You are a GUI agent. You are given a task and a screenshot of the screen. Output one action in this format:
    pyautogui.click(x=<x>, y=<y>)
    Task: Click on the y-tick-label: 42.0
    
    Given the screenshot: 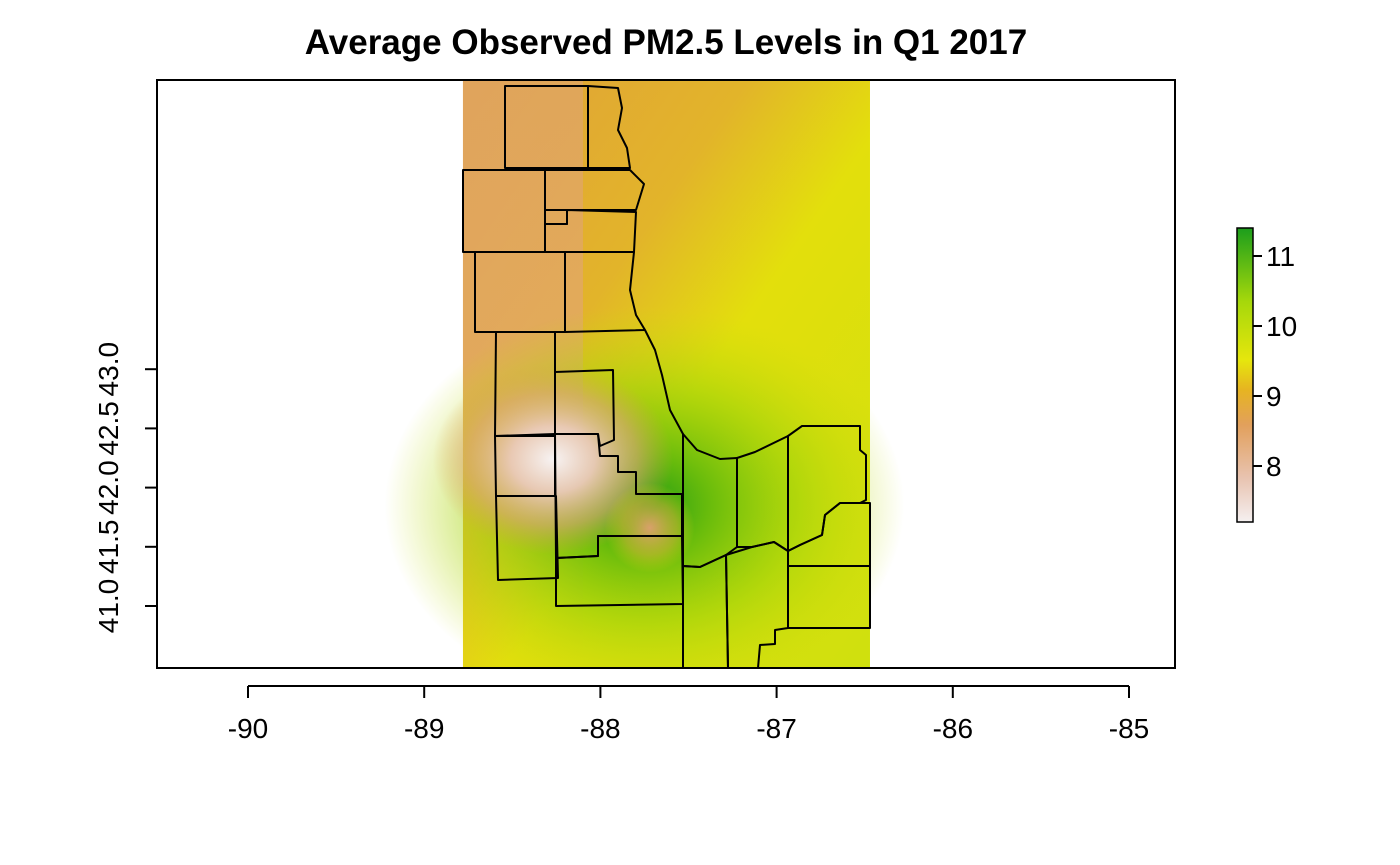 What is the action you would take?
    pyautogui.click(x=108, y=487)
    